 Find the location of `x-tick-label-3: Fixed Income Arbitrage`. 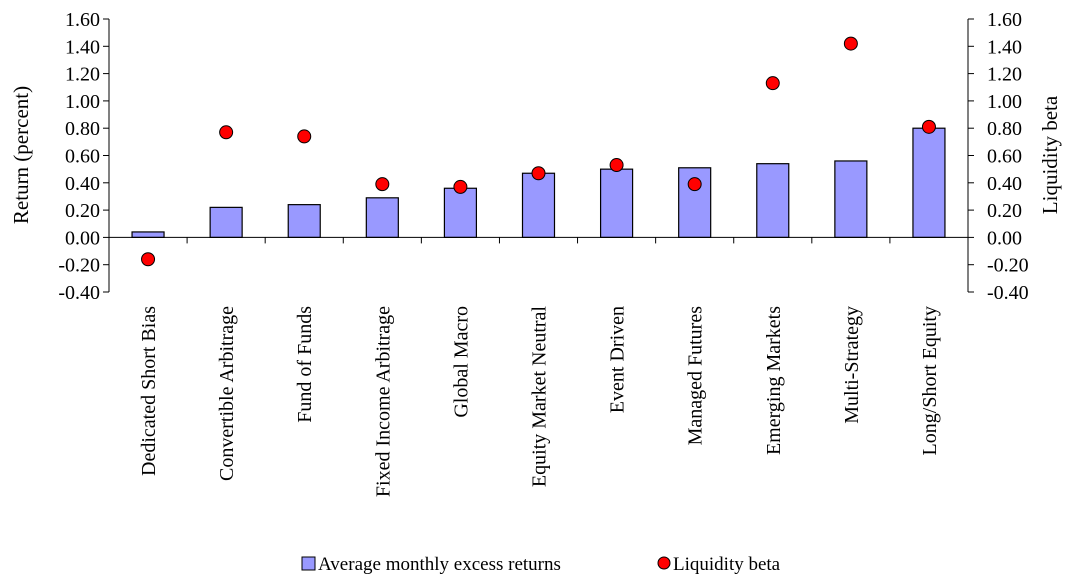

x-tick-label-3: Fixed Income Arbitrage is located at coordinates (383, 401).